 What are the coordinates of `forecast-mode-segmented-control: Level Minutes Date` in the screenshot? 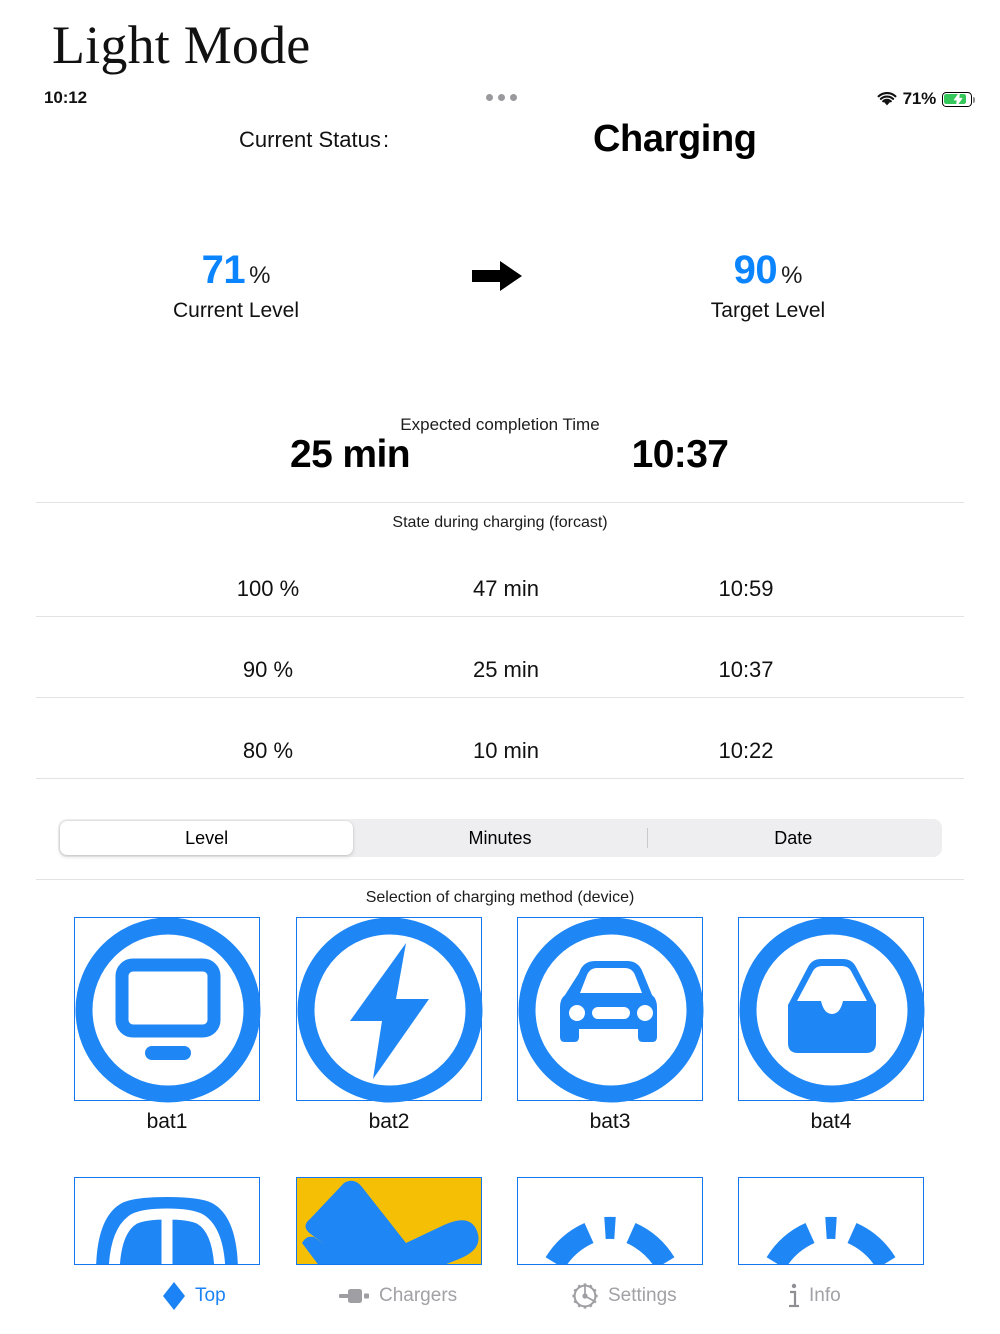 It's located at (500, 838).